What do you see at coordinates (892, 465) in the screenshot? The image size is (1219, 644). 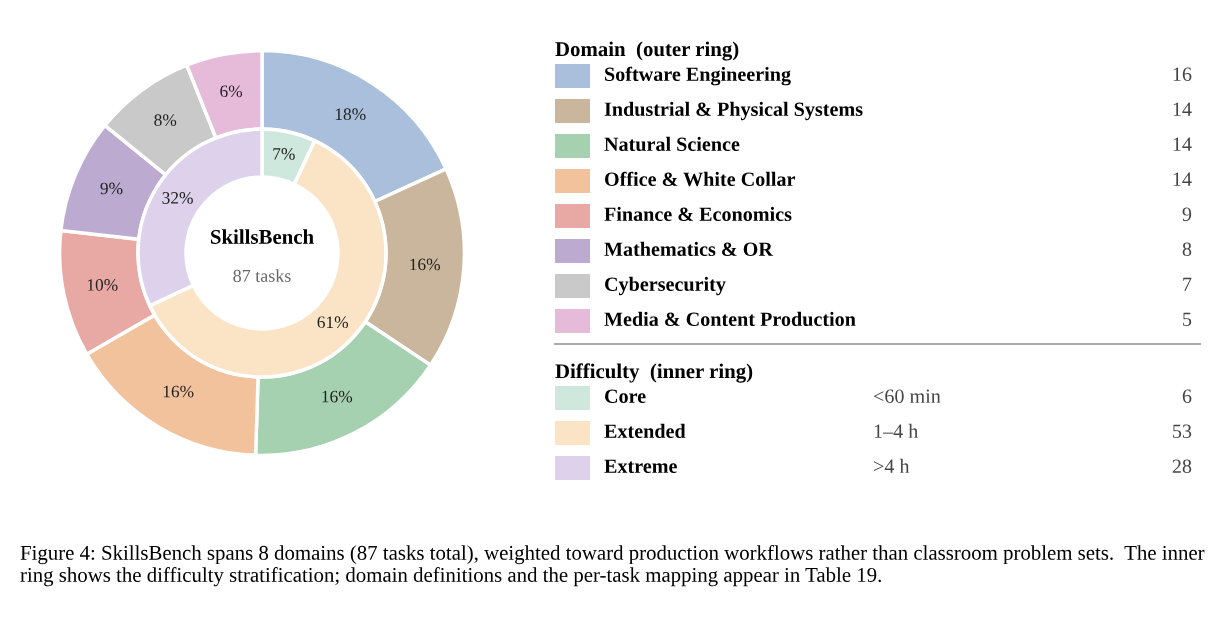 I see `text: >4 h` at bounding box center [892, 465].